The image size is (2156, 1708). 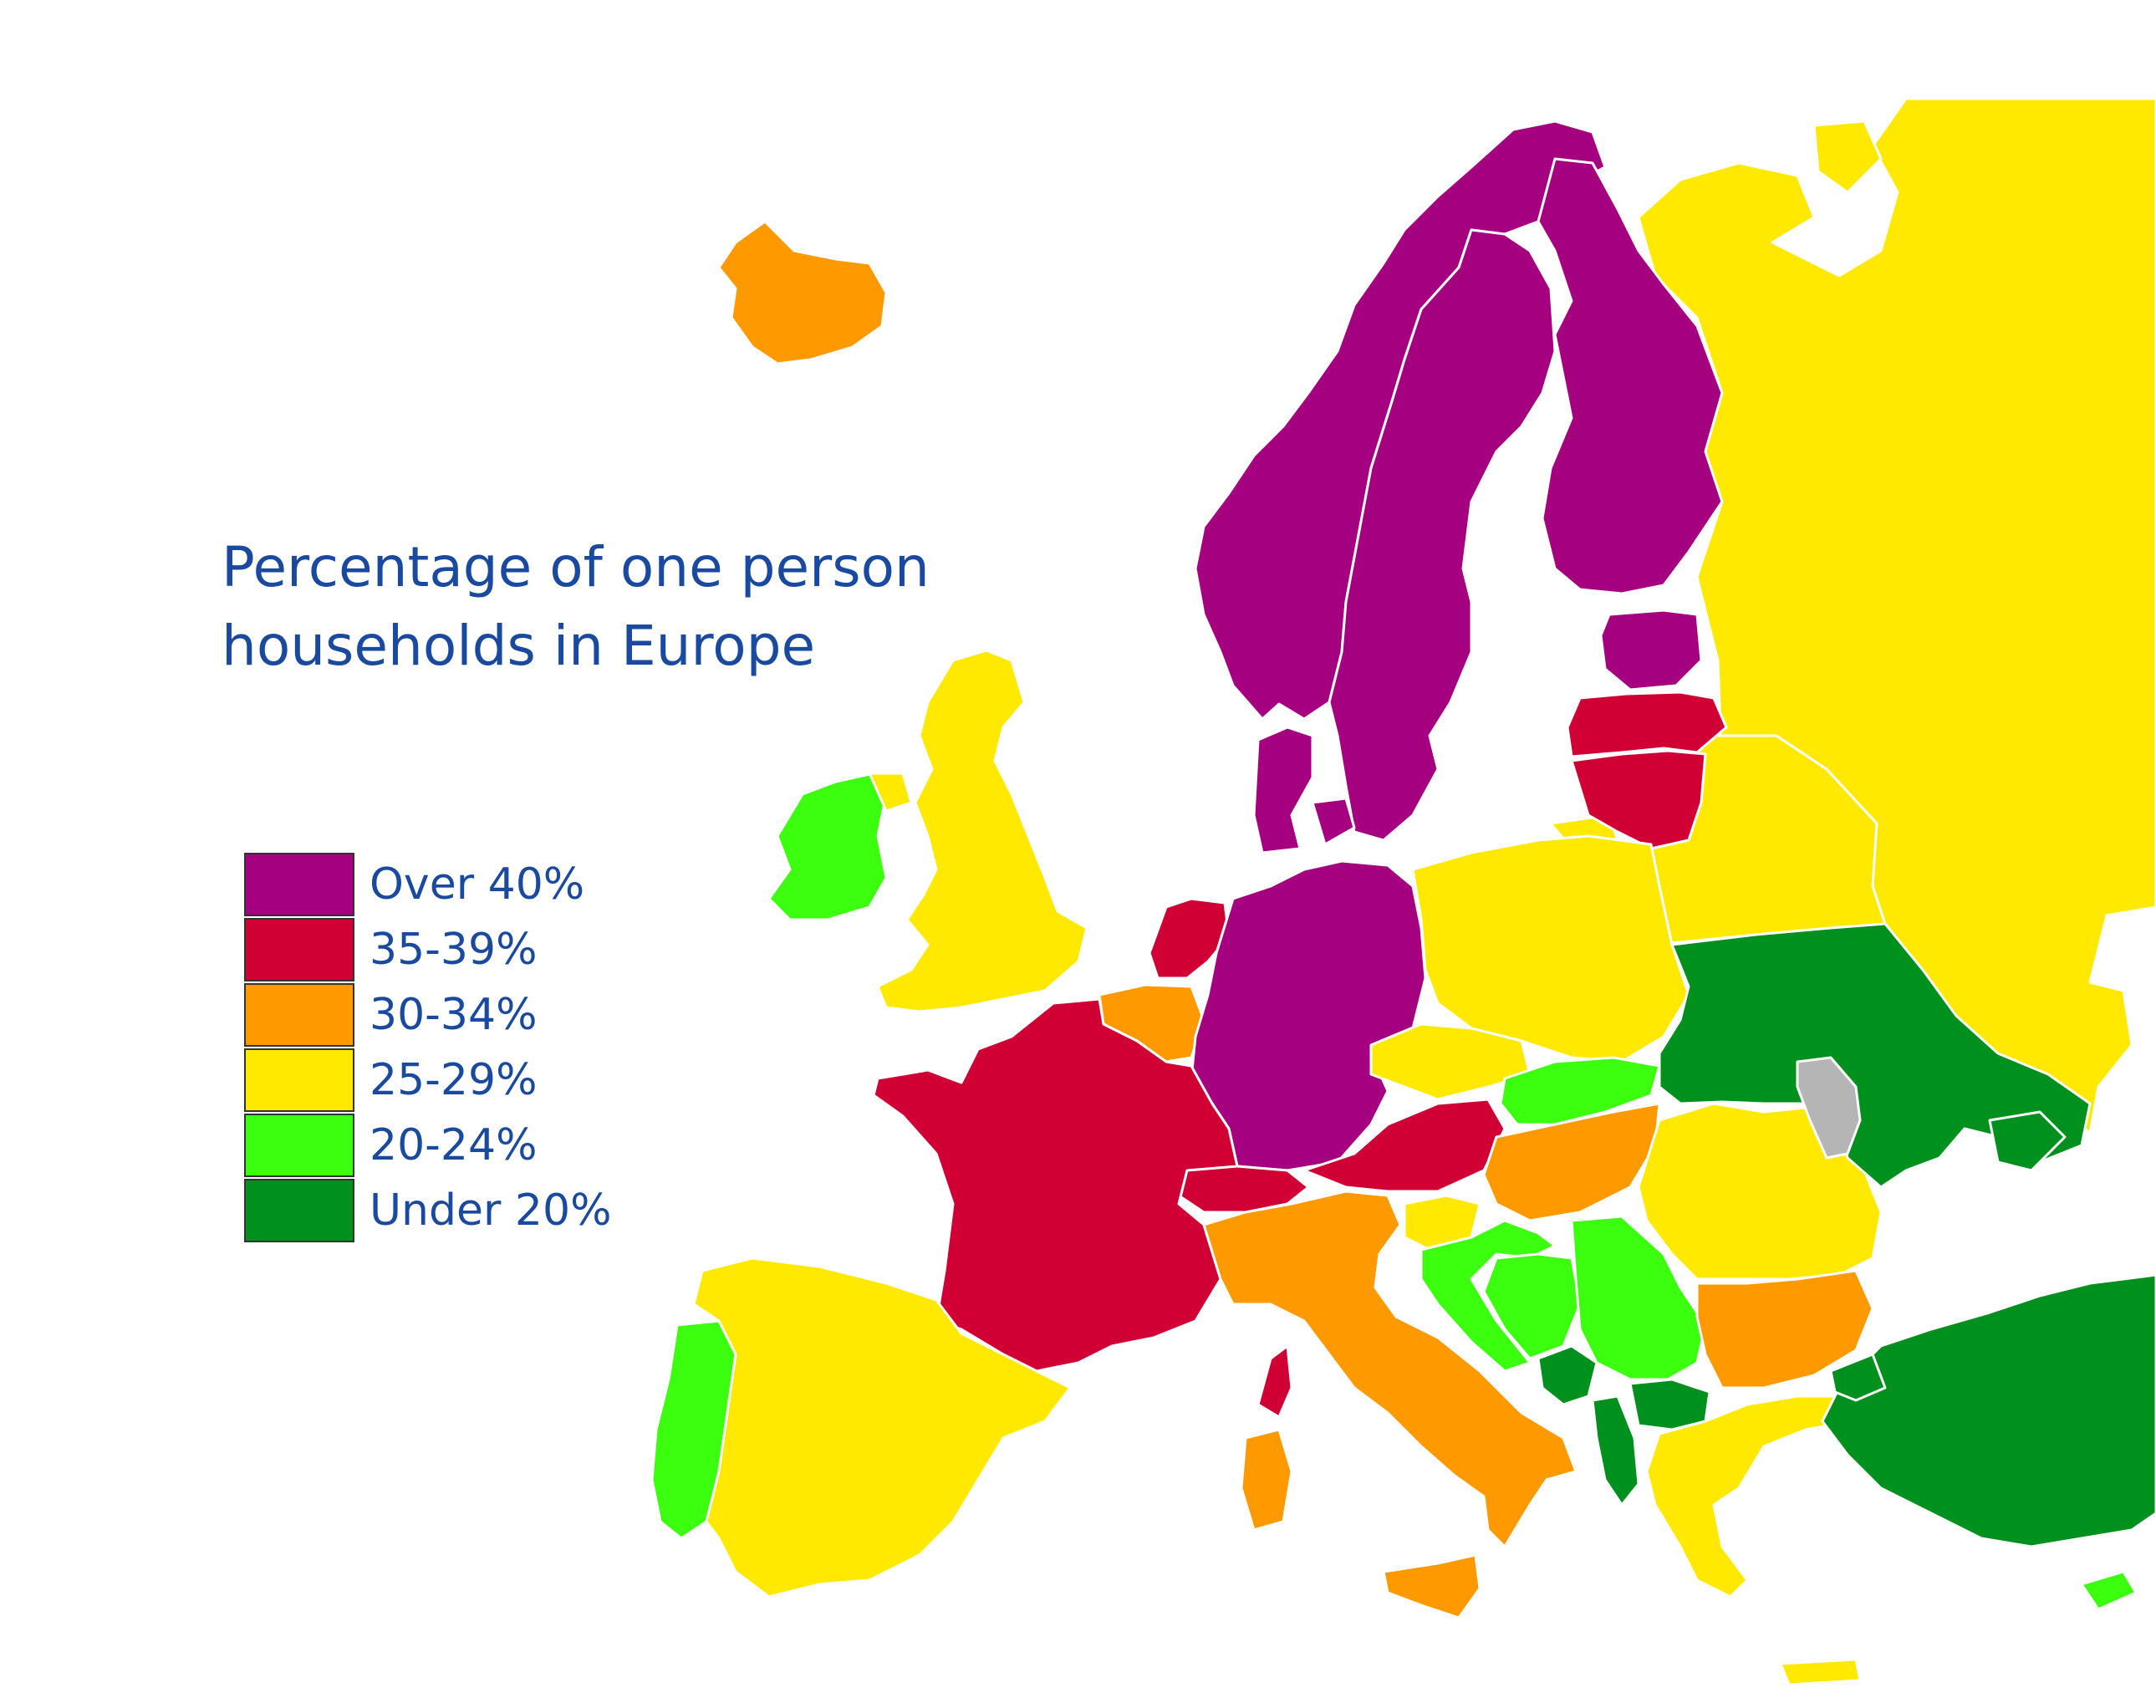 I want to click on legend-label: 30-34%, so click(x=454, y=1015).